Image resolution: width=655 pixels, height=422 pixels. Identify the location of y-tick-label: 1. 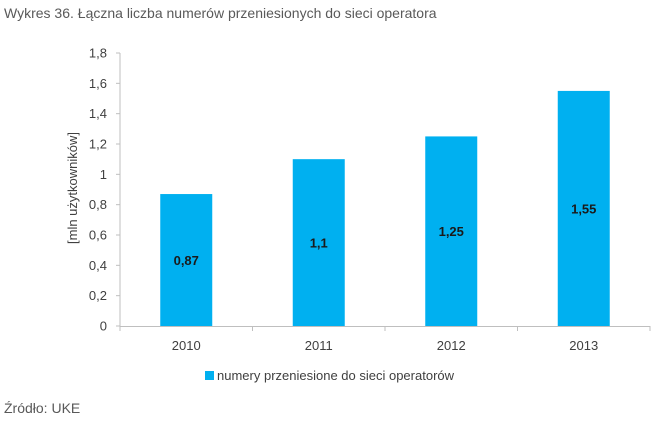
(103, 174).